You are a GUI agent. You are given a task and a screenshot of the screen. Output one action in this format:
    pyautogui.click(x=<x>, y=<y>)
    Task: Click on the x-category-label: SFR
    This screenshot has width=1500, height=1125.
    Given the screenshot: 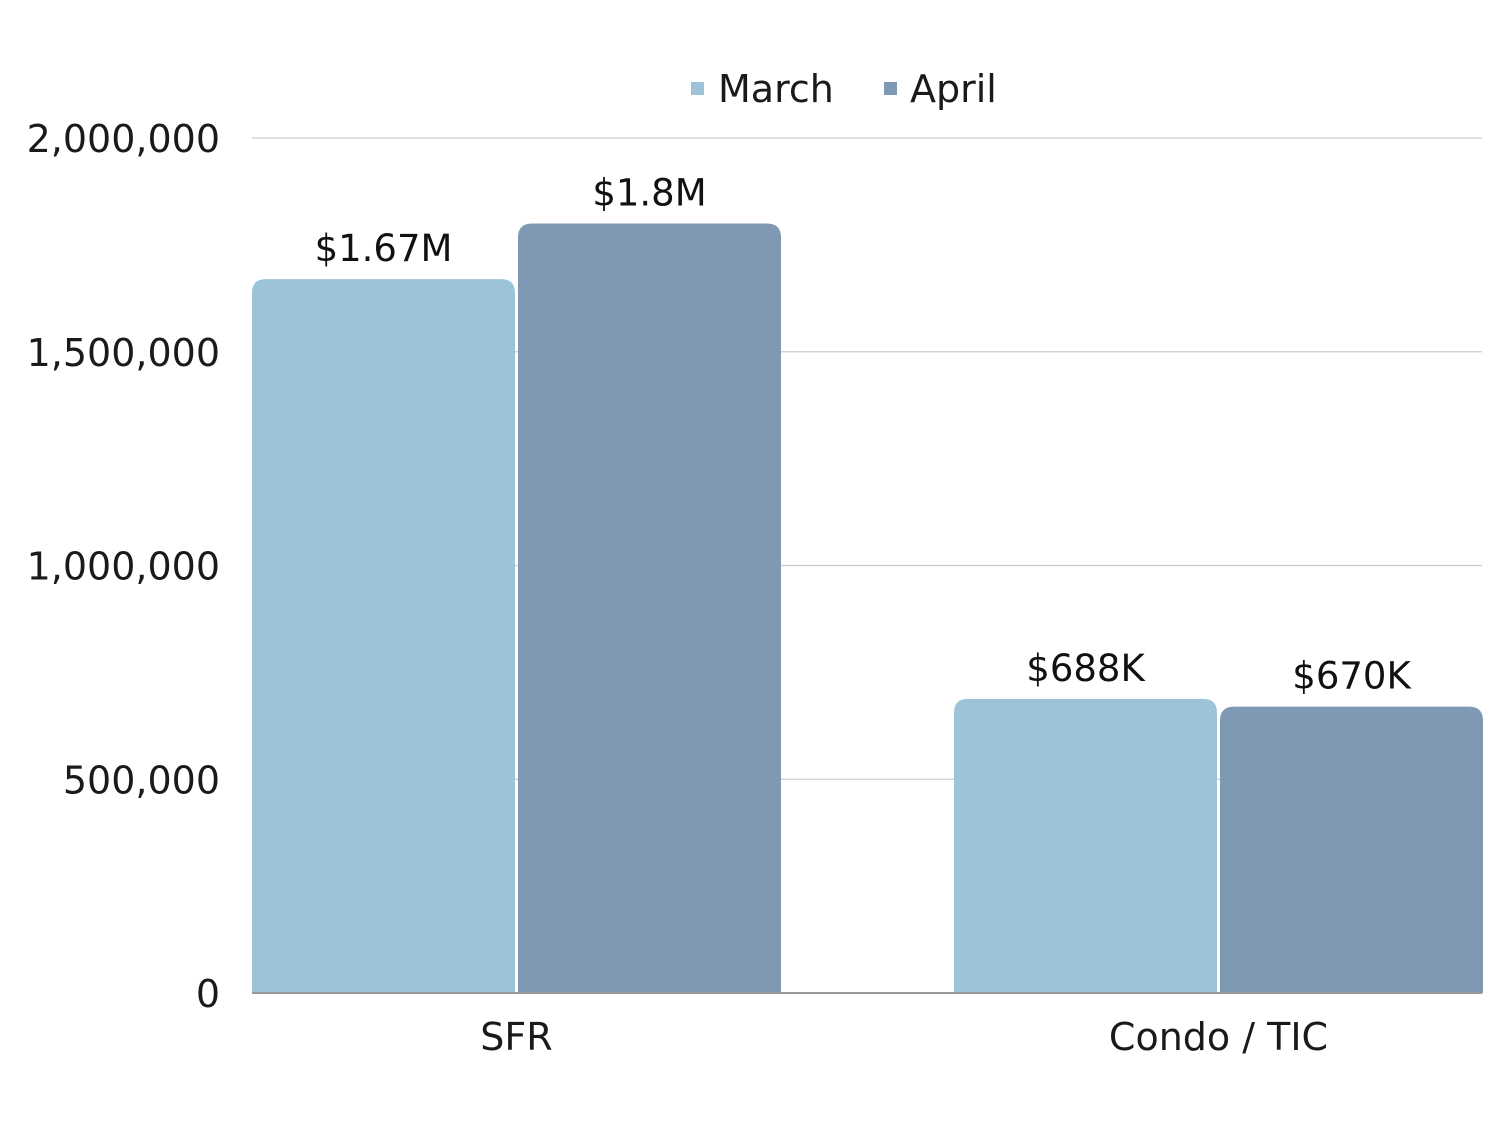 What is the action you would take?
    pyautogui.click(x=516, y=1037)
    